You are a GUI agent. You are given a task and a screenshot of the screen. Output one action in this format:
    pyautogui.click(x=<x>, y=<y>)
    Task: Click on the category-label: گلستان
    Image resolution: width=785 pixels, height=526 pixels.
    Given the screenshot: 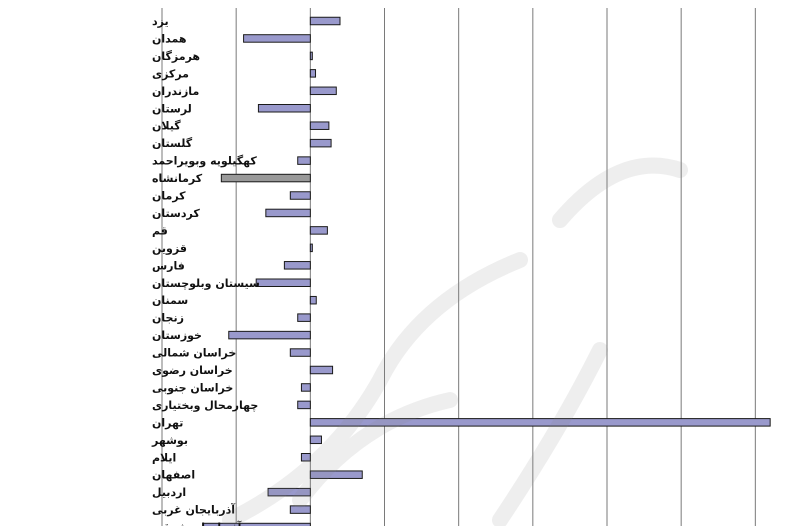 What is the action you would take?
    pyautogui.click(x=172, y=143)
    